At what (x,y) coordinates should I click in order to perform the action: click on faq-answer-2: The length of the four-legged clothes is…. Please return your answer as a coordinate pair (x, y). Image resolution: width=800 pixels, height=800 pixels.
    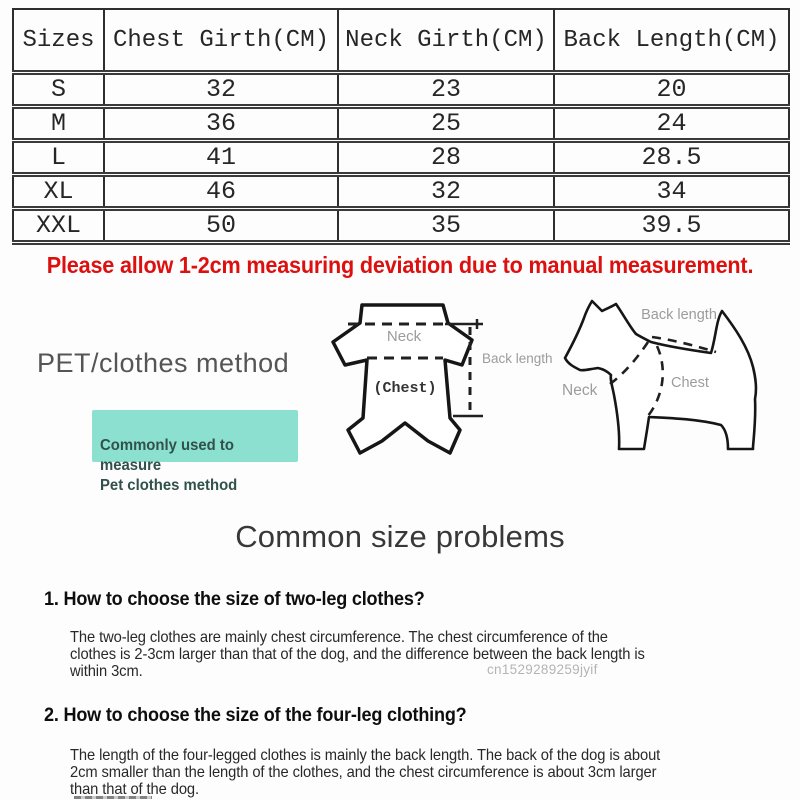
    Looking at the image, I should click on (365, 772).